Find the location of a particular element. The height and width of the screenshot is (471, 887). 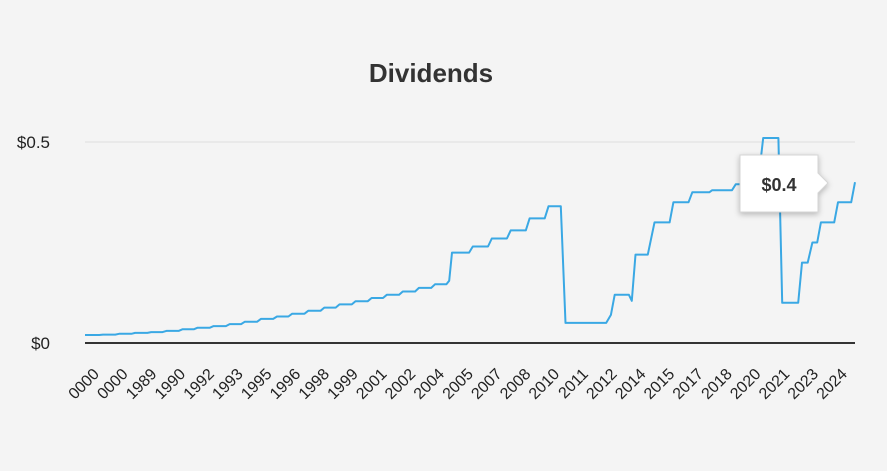

x-tick-label: 1992 is located at coordinates (199, 384).